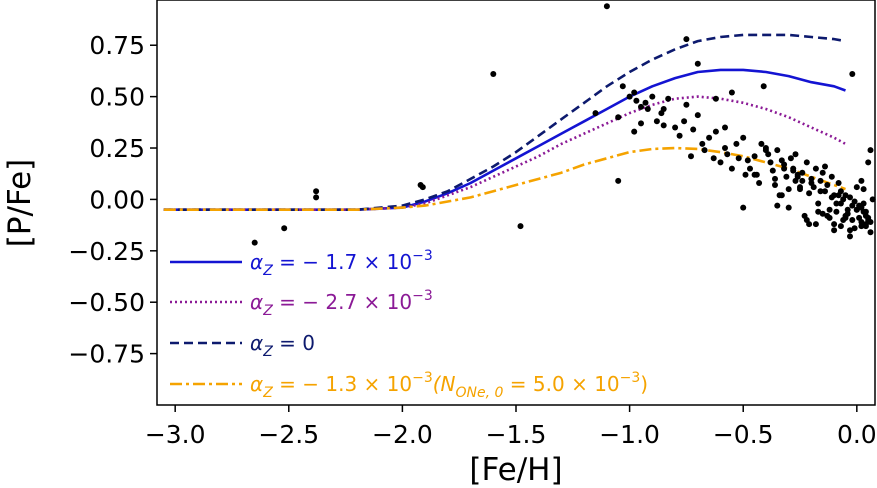 This screenshot has height=488, width=877. Describe the element at coordinates (117, 97) in the screenshot. I see `y-tick-label: 0.50` at that location.